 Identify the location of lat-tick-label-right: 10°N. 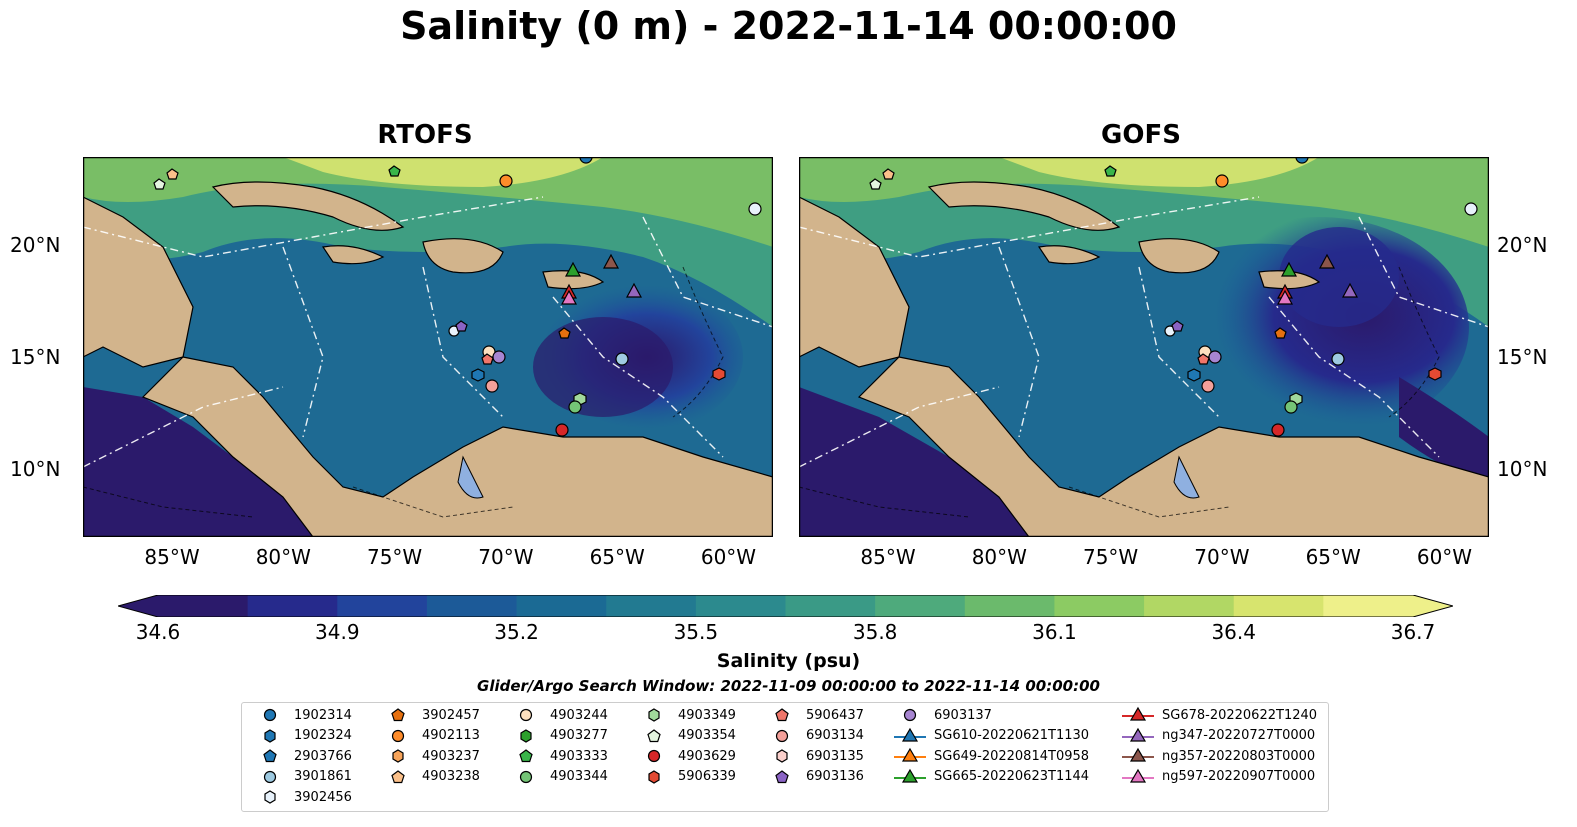
(1522, 468).